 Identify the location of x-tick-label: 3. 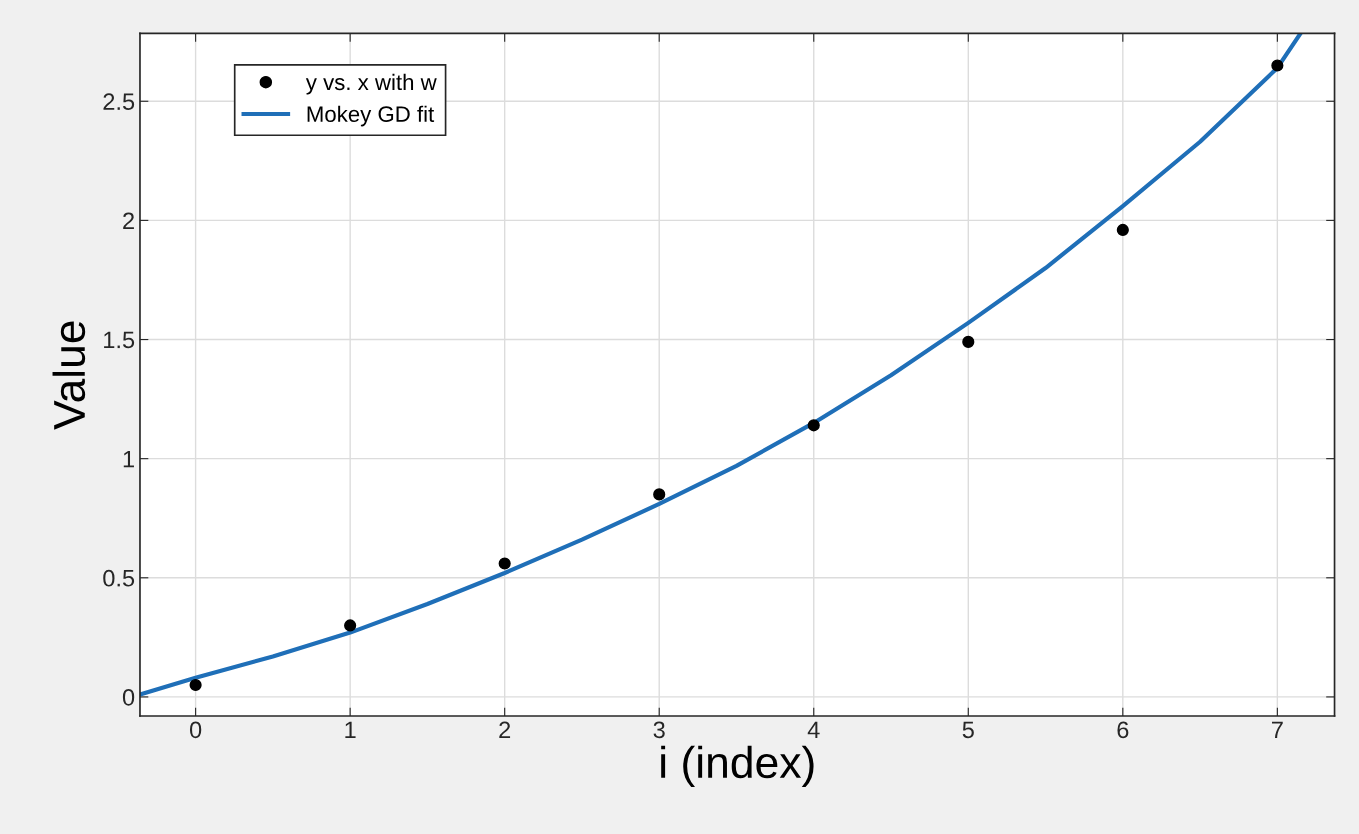
(659, 730).